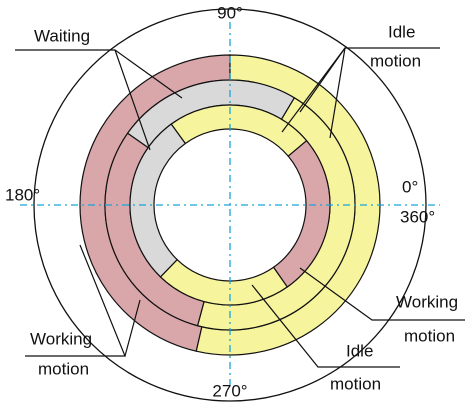  What do you see at coordinates (229, 390) in the screenshot?
I see `angle-270: 270°` at bounding box center [229, 390].